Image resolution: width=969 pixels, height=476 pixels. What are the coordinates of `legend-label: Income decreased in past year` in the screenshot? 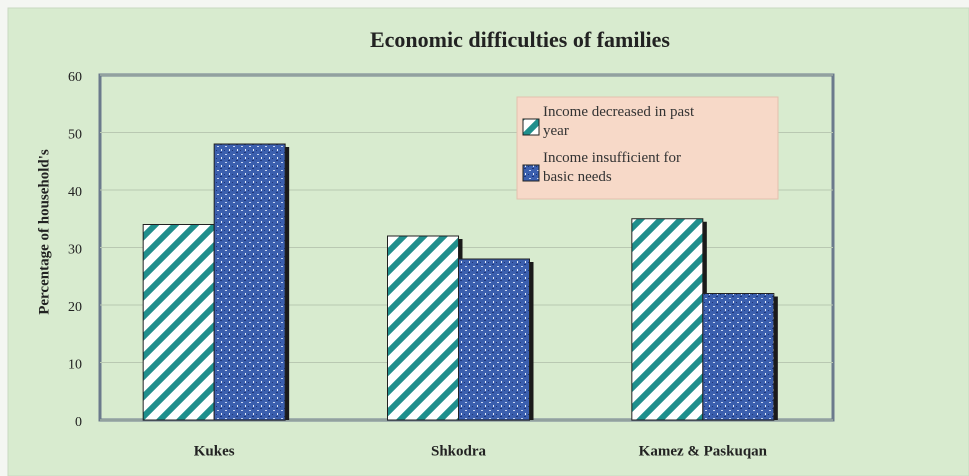 It's located at (619, 121).